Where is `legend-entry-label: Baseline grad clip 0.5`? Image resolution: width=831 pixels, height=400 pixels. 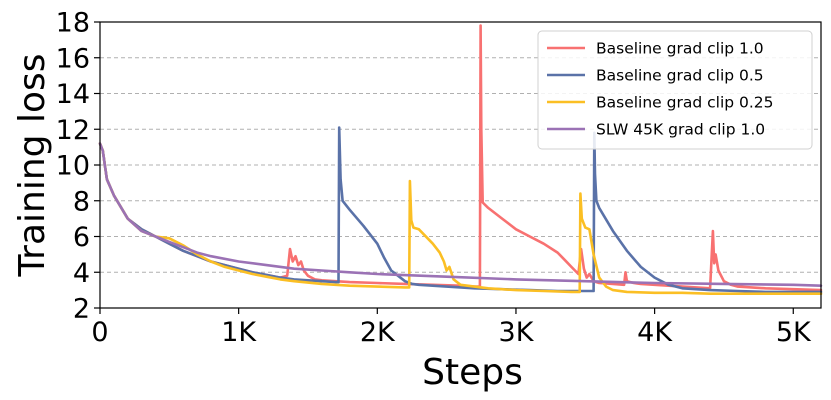
legend-entry-label: Baseline grad clip 0.5 is located at coordinates (680, 76).